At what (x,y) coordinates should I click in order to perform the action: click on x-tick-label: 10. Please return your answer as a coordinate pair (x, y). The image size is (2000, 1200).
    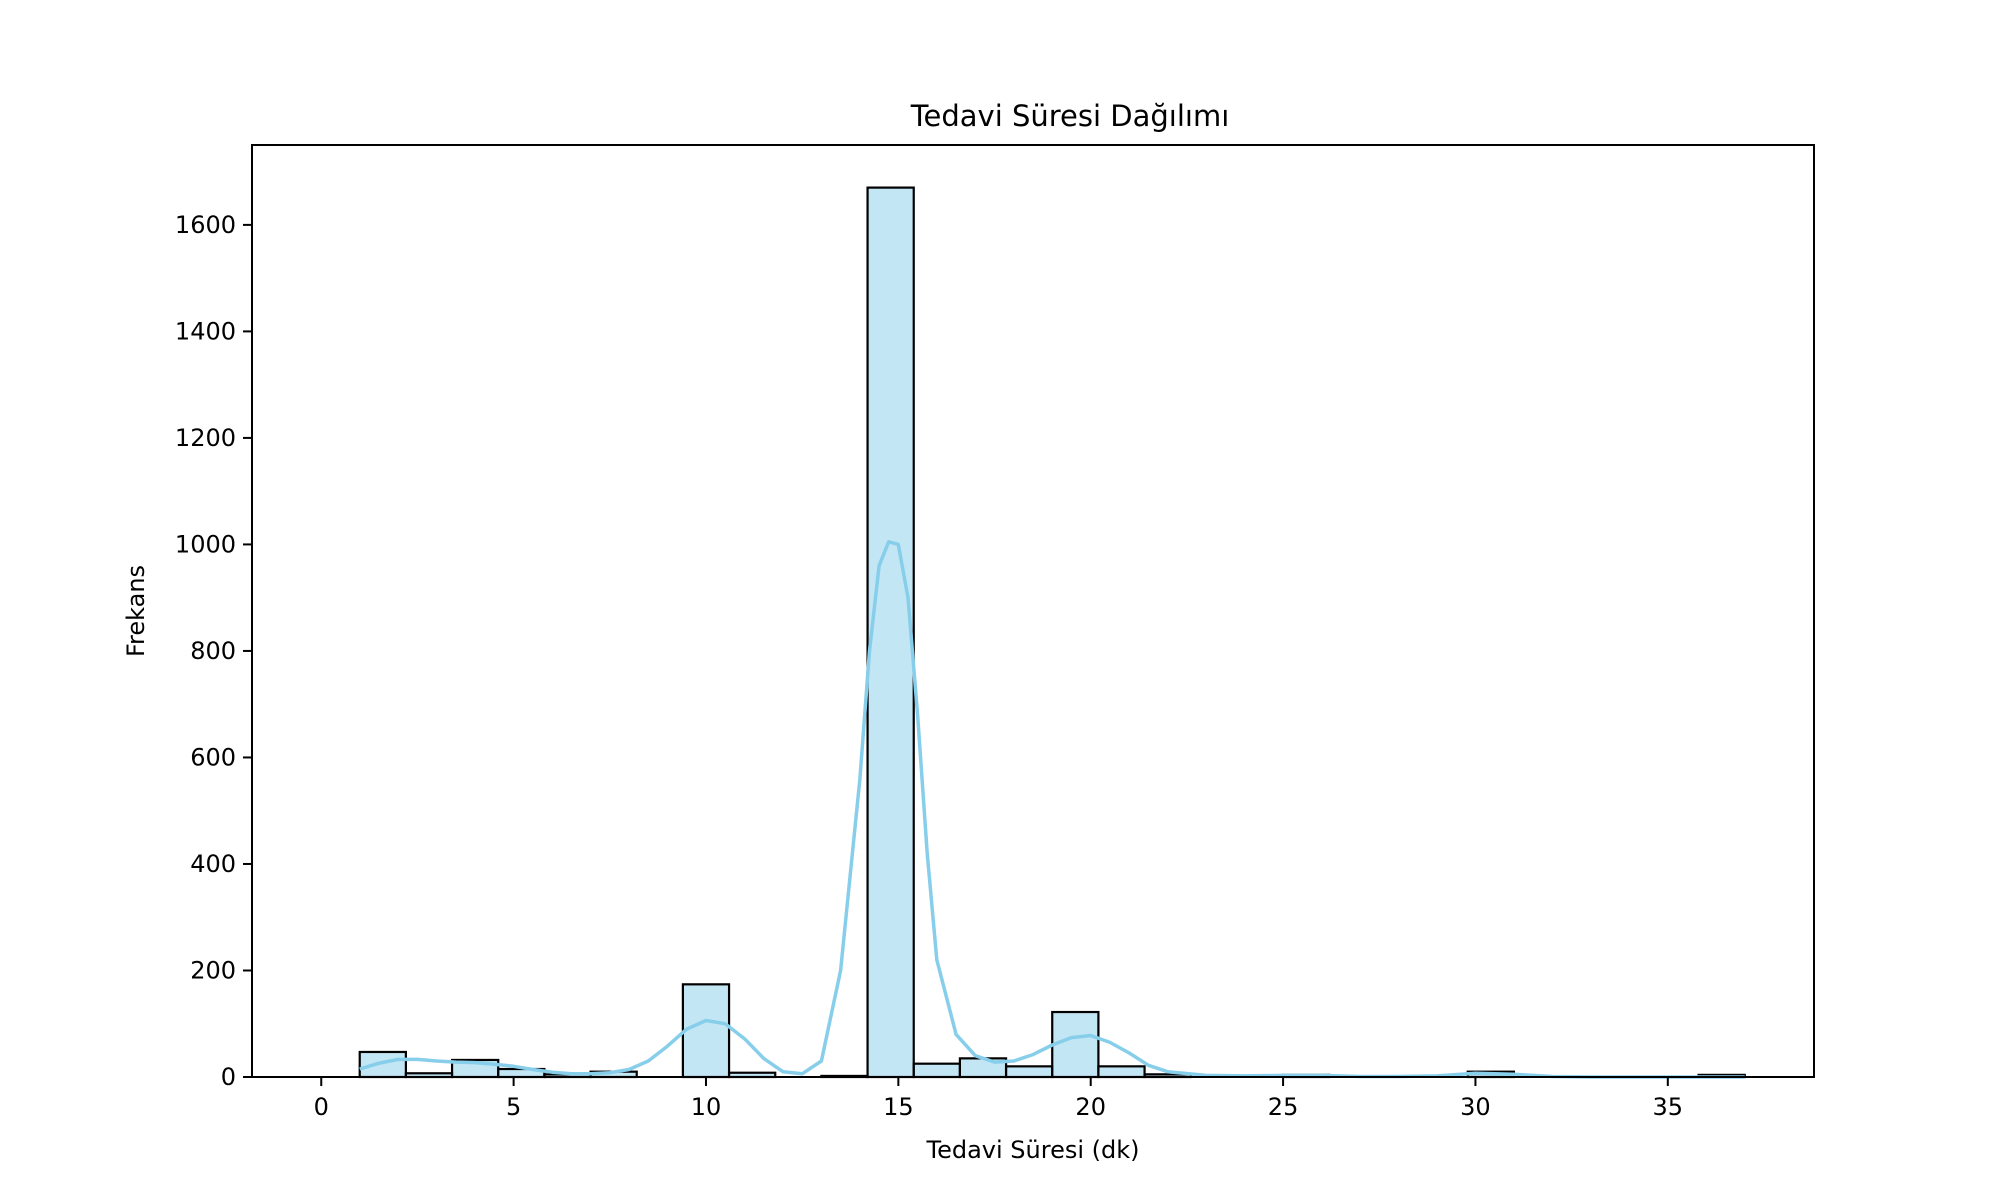
    Looking at the image, I should click on (706, 1107).